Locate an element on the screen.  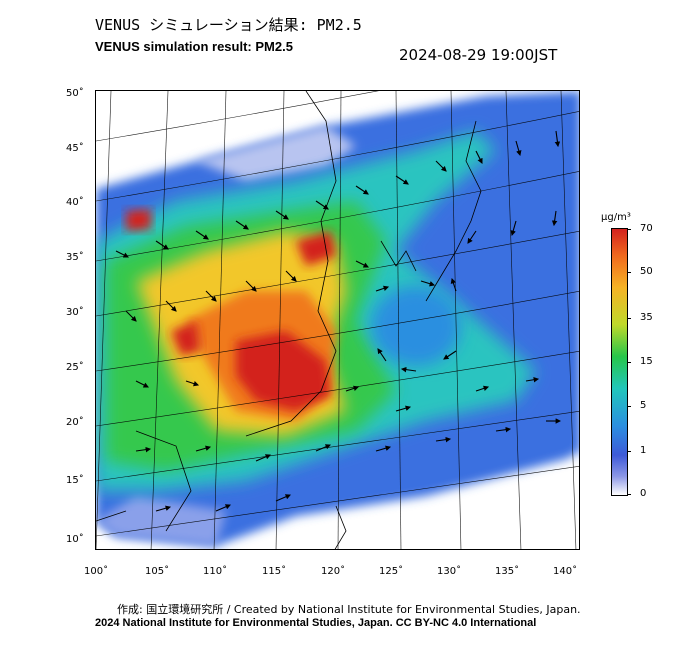
lon-label-100: 100˚ is located at coordinates (96, 571).